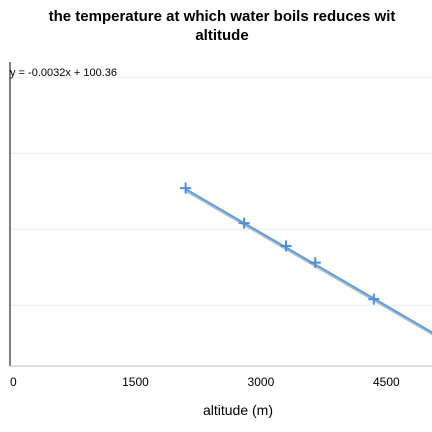 This screenshot has height=432, width=432. Describe the element at coordinates (13, 382) in the screenshot. I see `x-tick-label-0: 0` at that location.